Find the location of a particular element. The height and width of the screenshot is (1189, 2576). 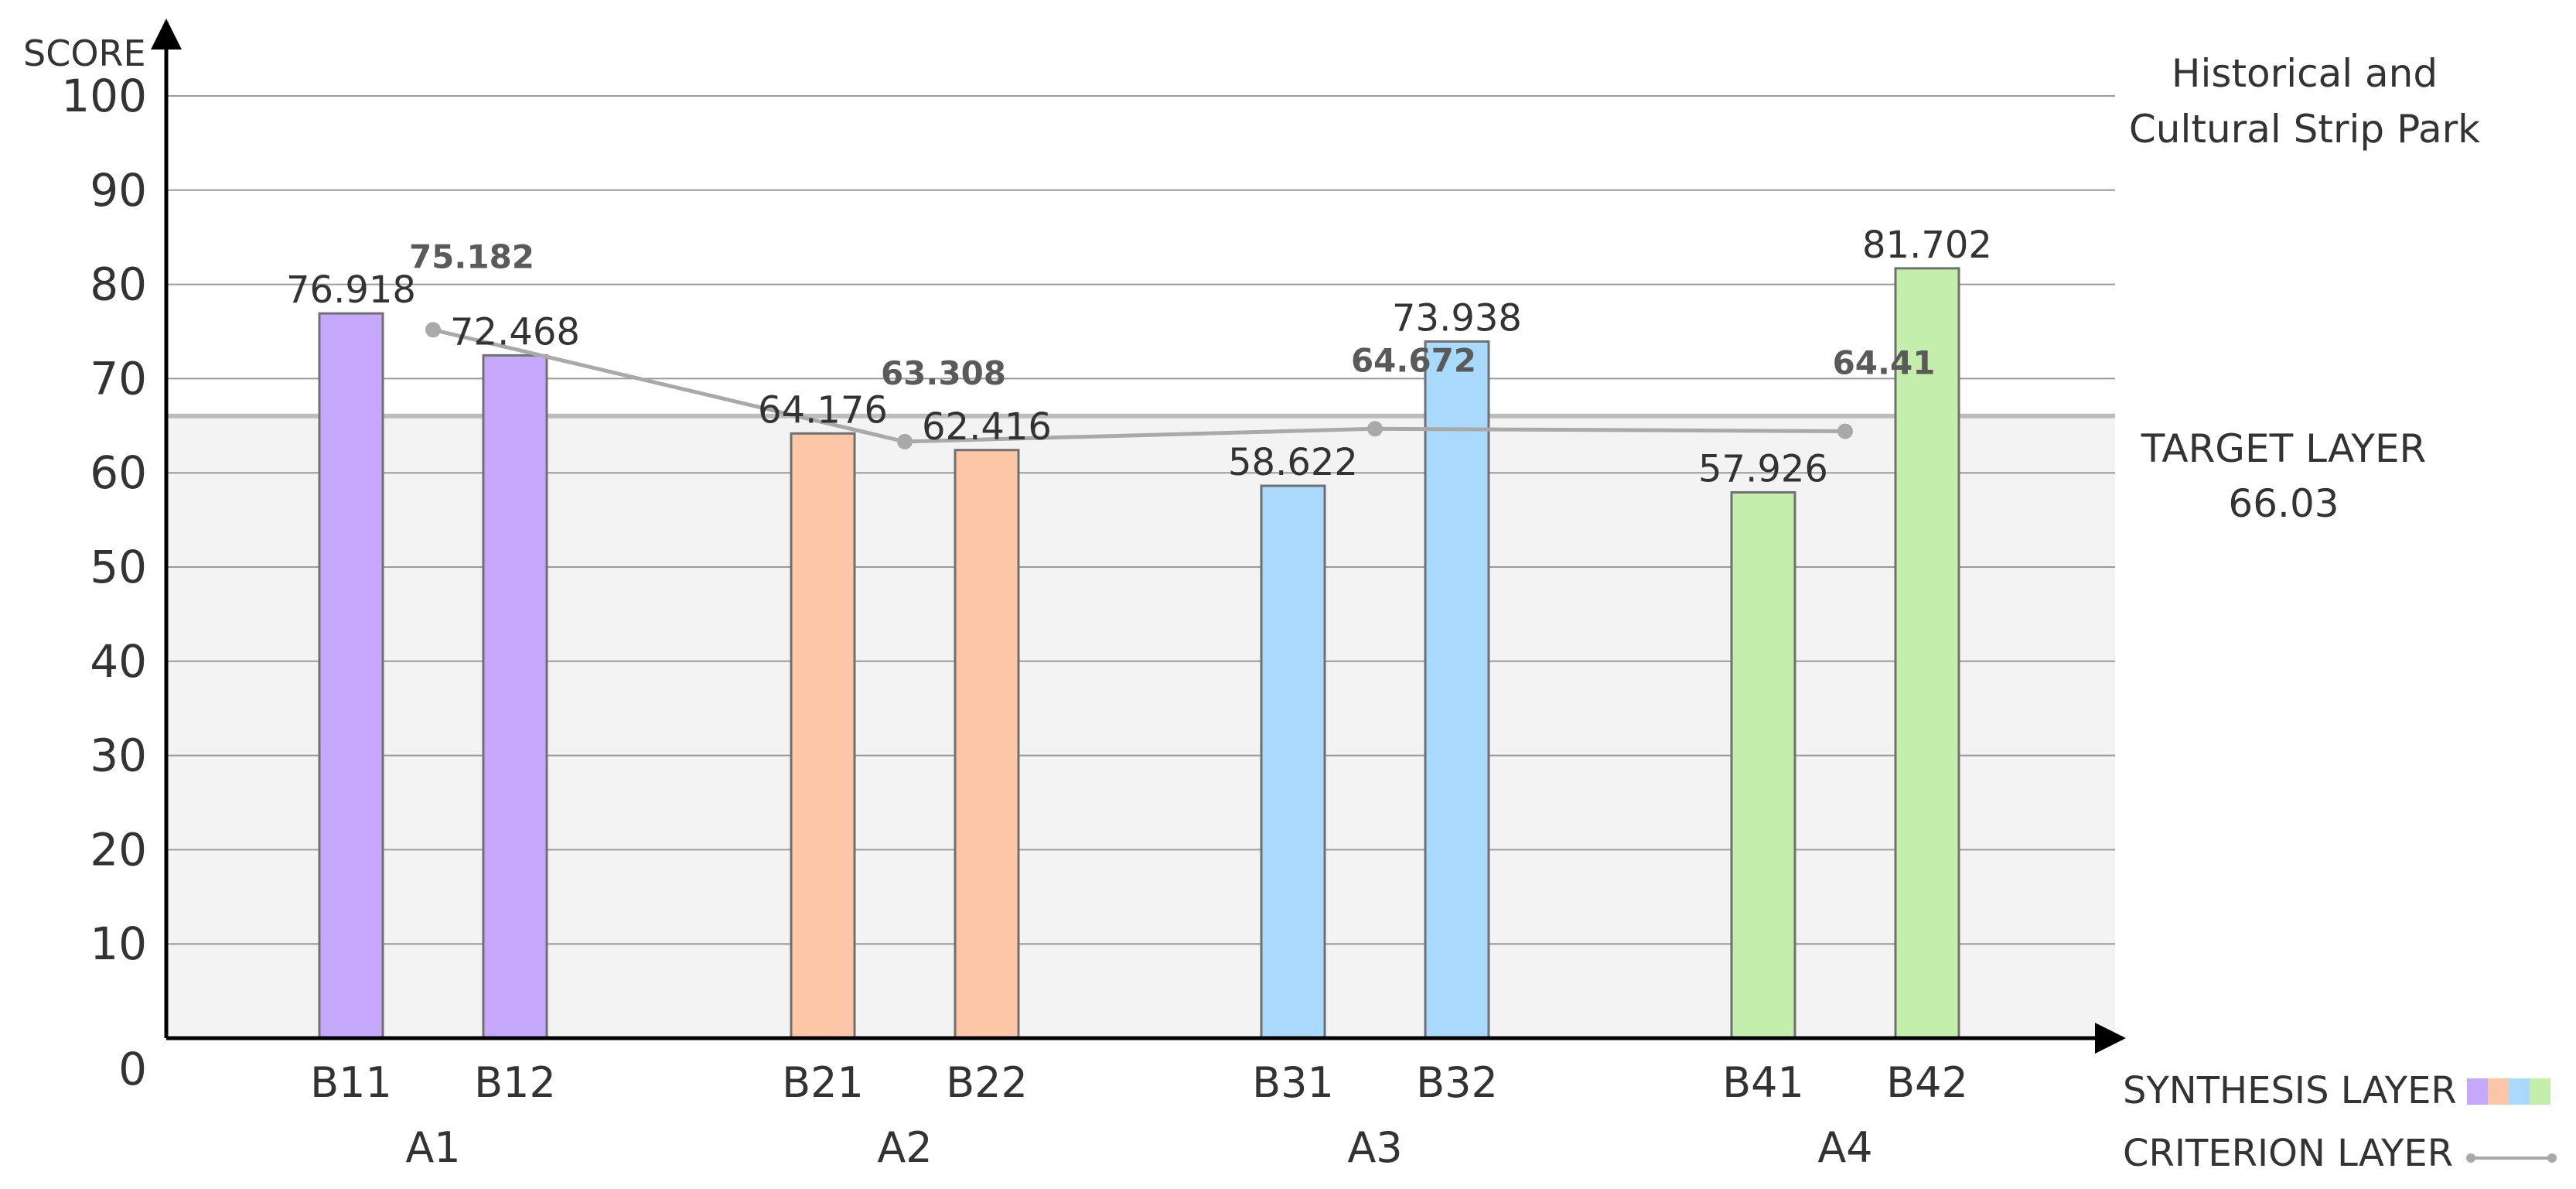

target-layer-label: TARGET LAYER is located at coordinates (2284, 448).